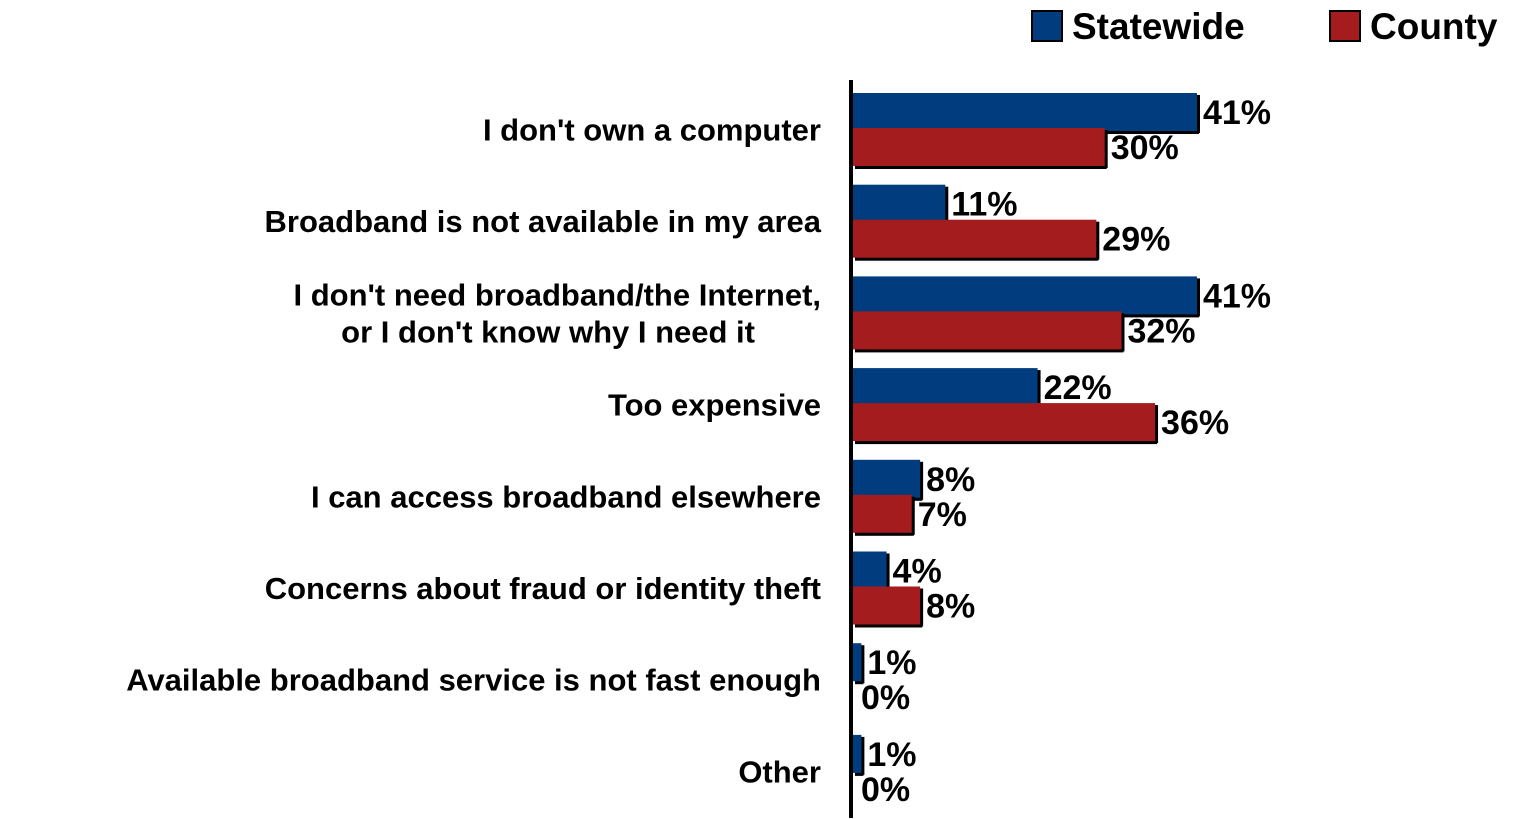 This screenshot has width=1522, height=819. Describe the element at coordinates (1345, 26) in the screenshot. I see `legend-swatch-county` at that location.